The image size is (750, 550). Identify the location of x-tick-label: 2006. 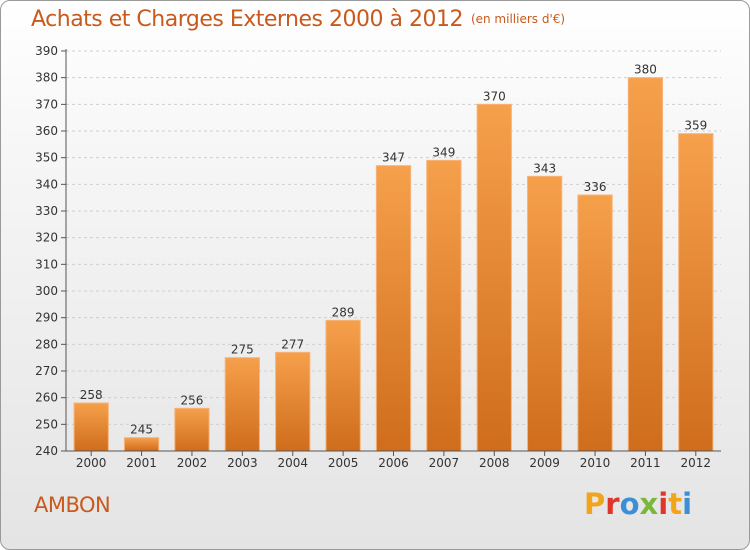
(393, 463).